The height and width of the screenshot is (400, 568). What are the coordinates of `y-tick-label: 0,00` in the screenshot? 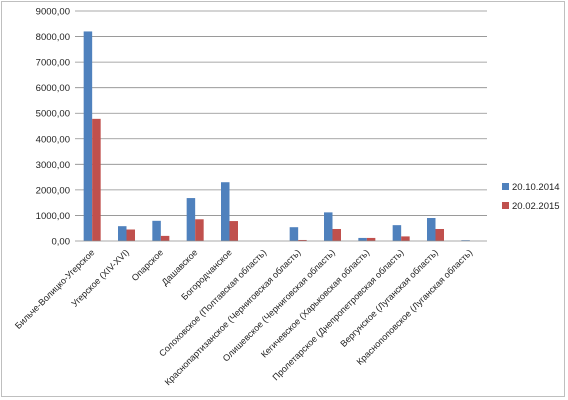 It's located at (61, 242).